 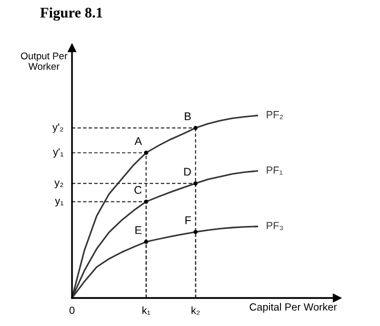 What do you see at coordinates (187, 172) in the screenshot?
I see `annotation: D` at bounding box center [187, 172].